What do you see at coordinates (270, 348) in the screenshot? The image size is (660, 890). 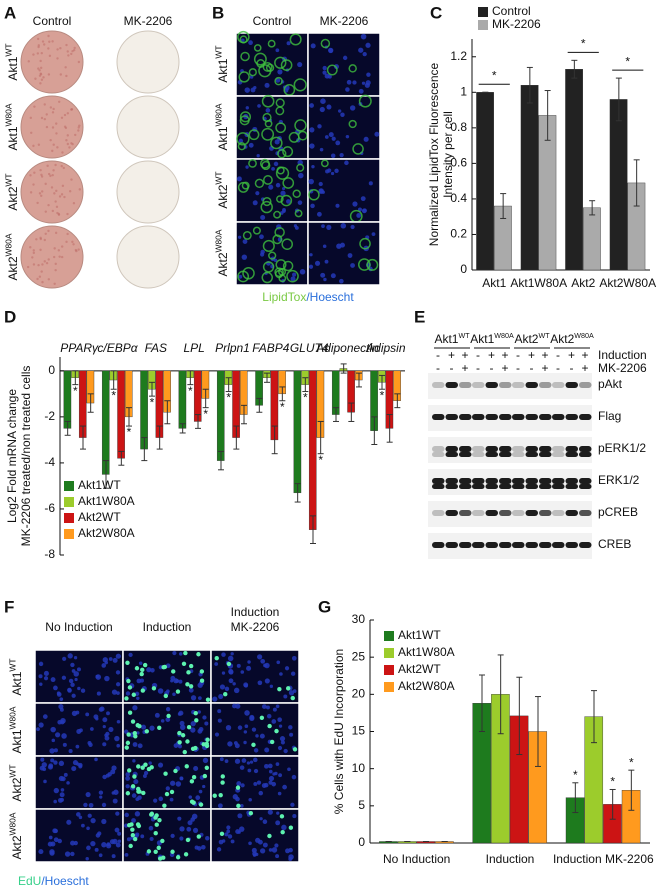 I see `x-tick-label: FABP4` at bounding box center [270, 348].